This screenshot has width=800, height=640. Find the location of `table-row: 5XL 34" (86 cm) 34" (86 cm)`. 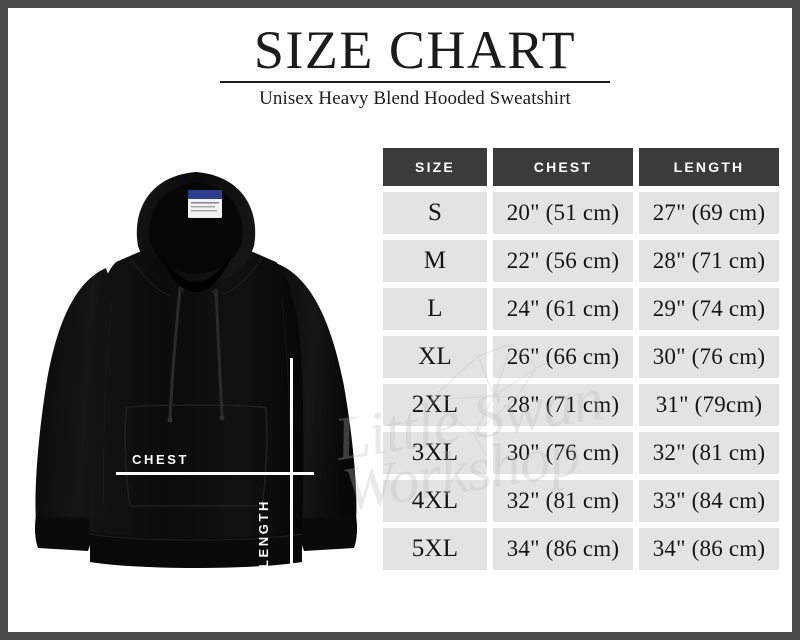

table-row: 5XL 34" (86 cm) 34" (86 cm) is located at coordinates (581, 549).